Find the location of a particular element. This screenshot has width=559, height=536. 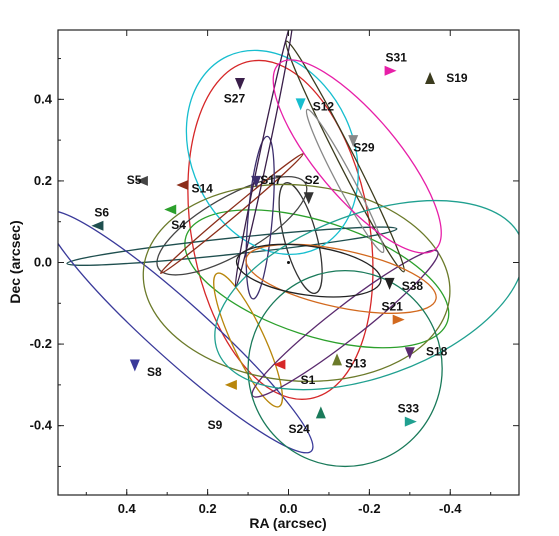

center-marker is located at coordinates (288, 262).